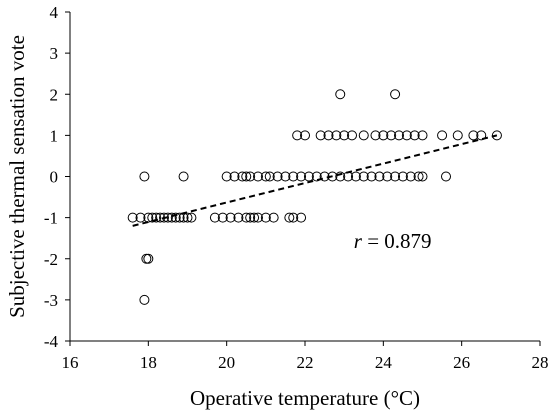 The image size is (550, 416). Describe the element at coordinates (461, 362) in the screenshot. I see `x-tick-label: 26` at that location.